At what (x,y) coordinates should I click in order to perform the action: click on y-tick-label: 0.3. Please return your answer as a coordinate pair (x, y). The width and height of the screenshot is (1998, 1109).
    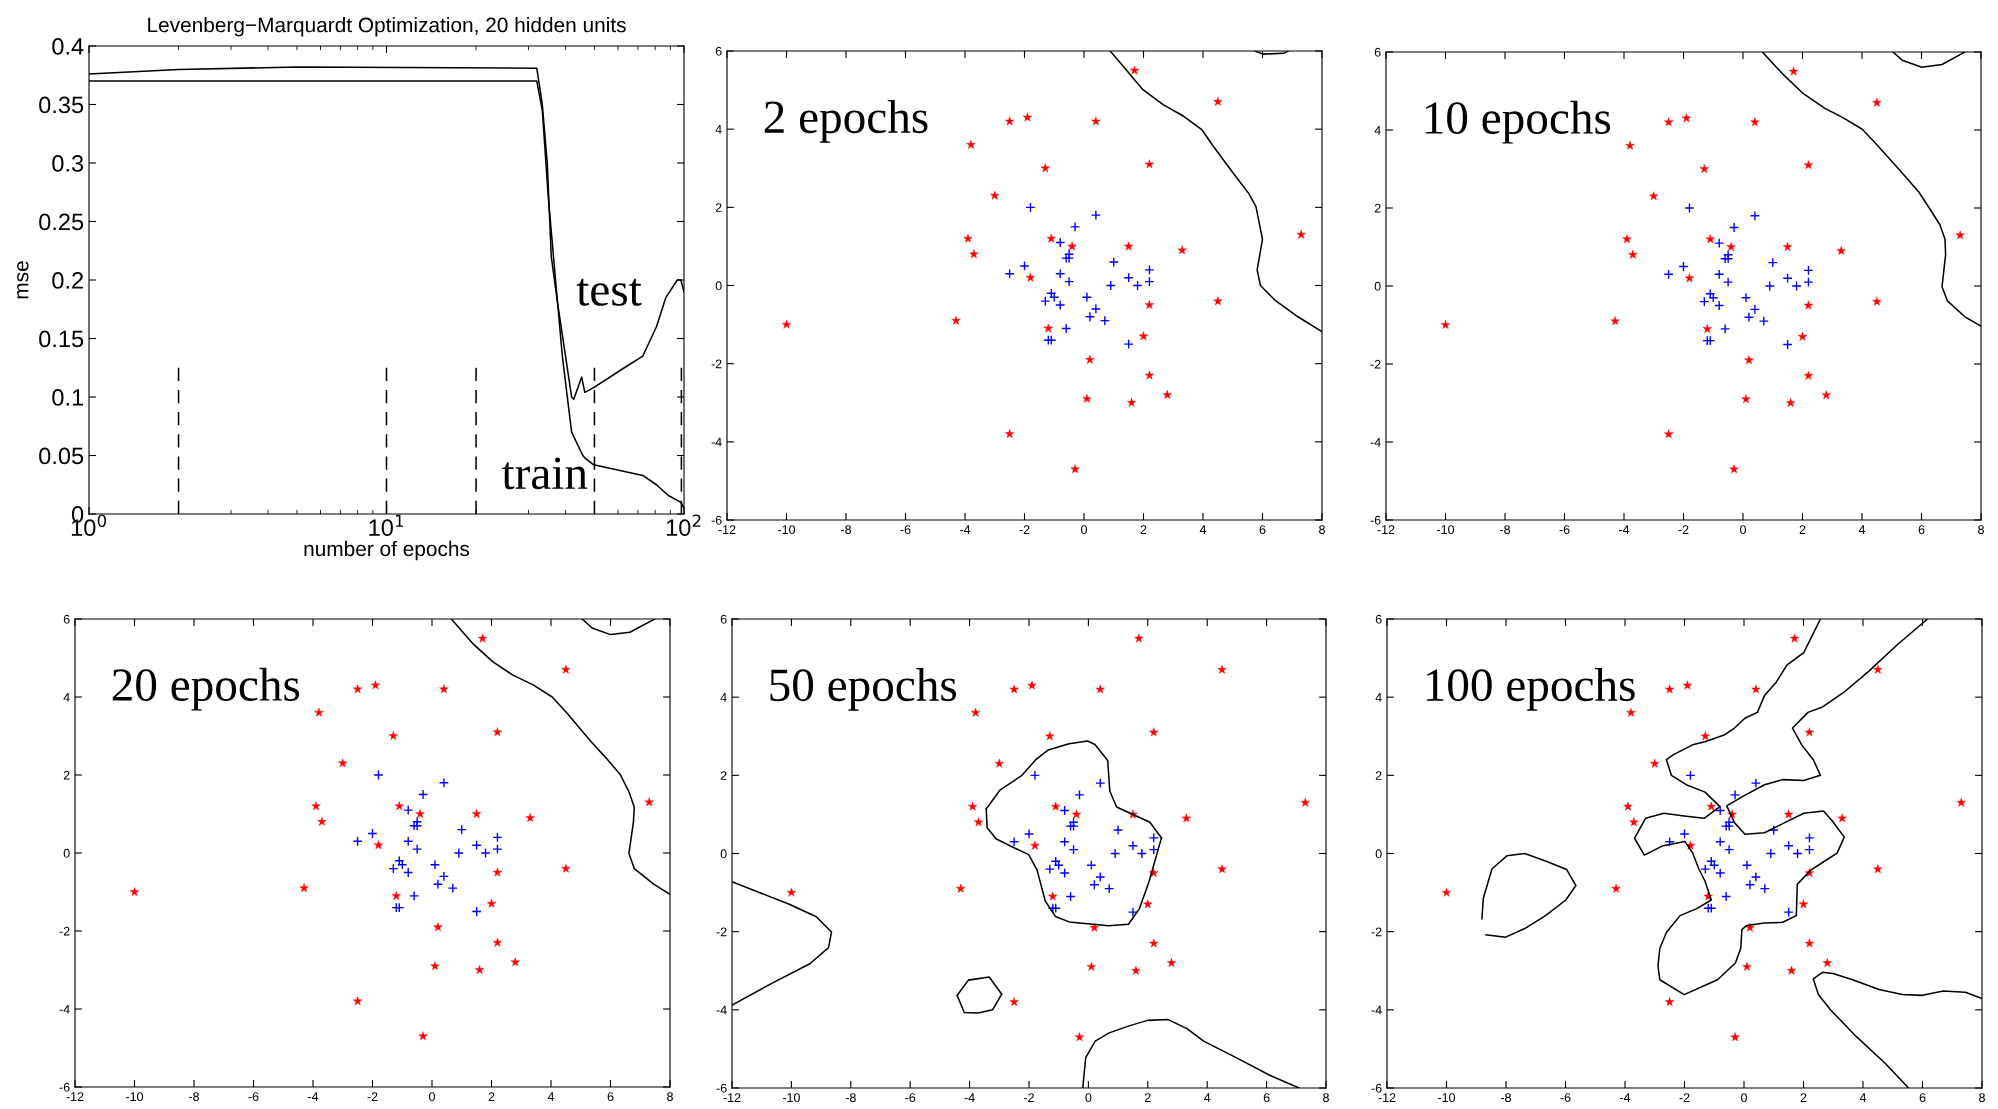
    Looking at the image, I should click on (68, 163).